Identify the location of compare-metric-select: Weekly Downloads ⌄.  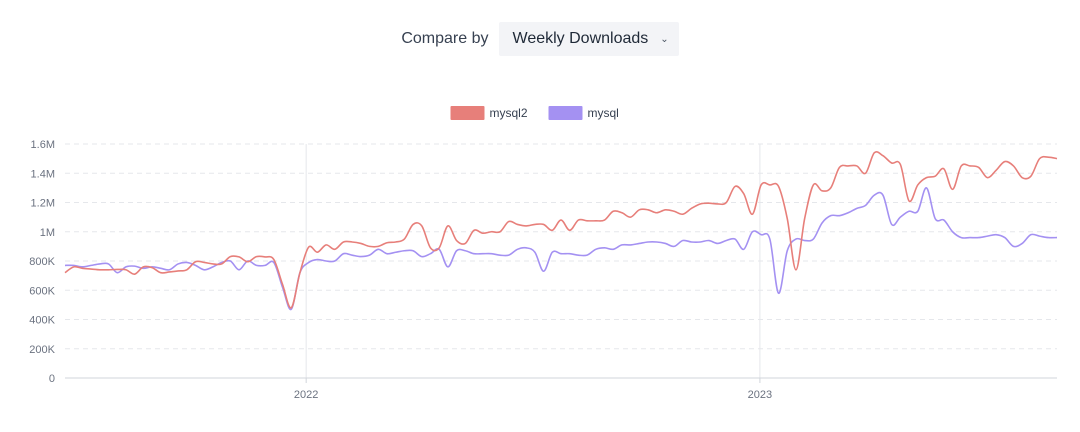
(588, 39).